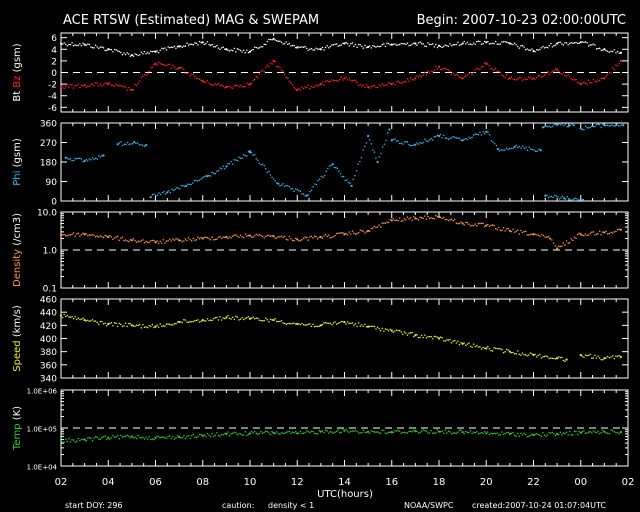 This screenshot has height=512, width=640. What do you see at coordinates (191, 20) in the screenshot?
I see `figure-title: ACE RTSW (Estimated) MAG & SWEPAM` at bounding box center [191, 20].